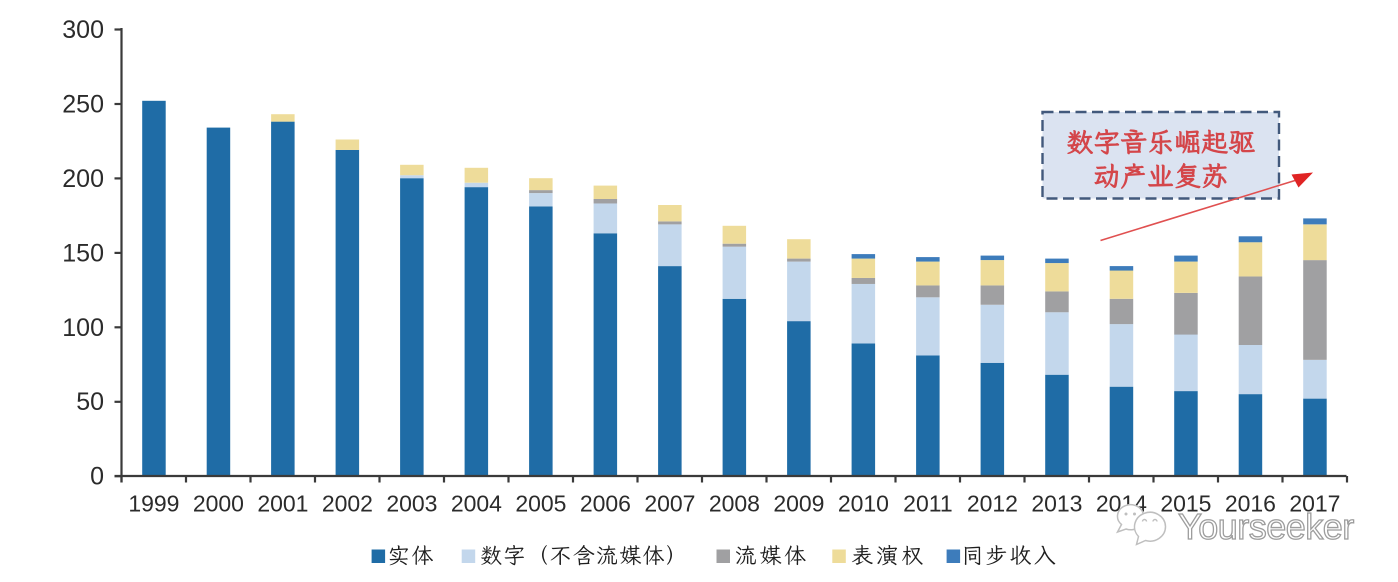 This screenshot has height=582, width=1398. What do you see at coordinates (83, 179) in the screenshot?
I see `svg-text: 200` at bounding box center [83, 179].